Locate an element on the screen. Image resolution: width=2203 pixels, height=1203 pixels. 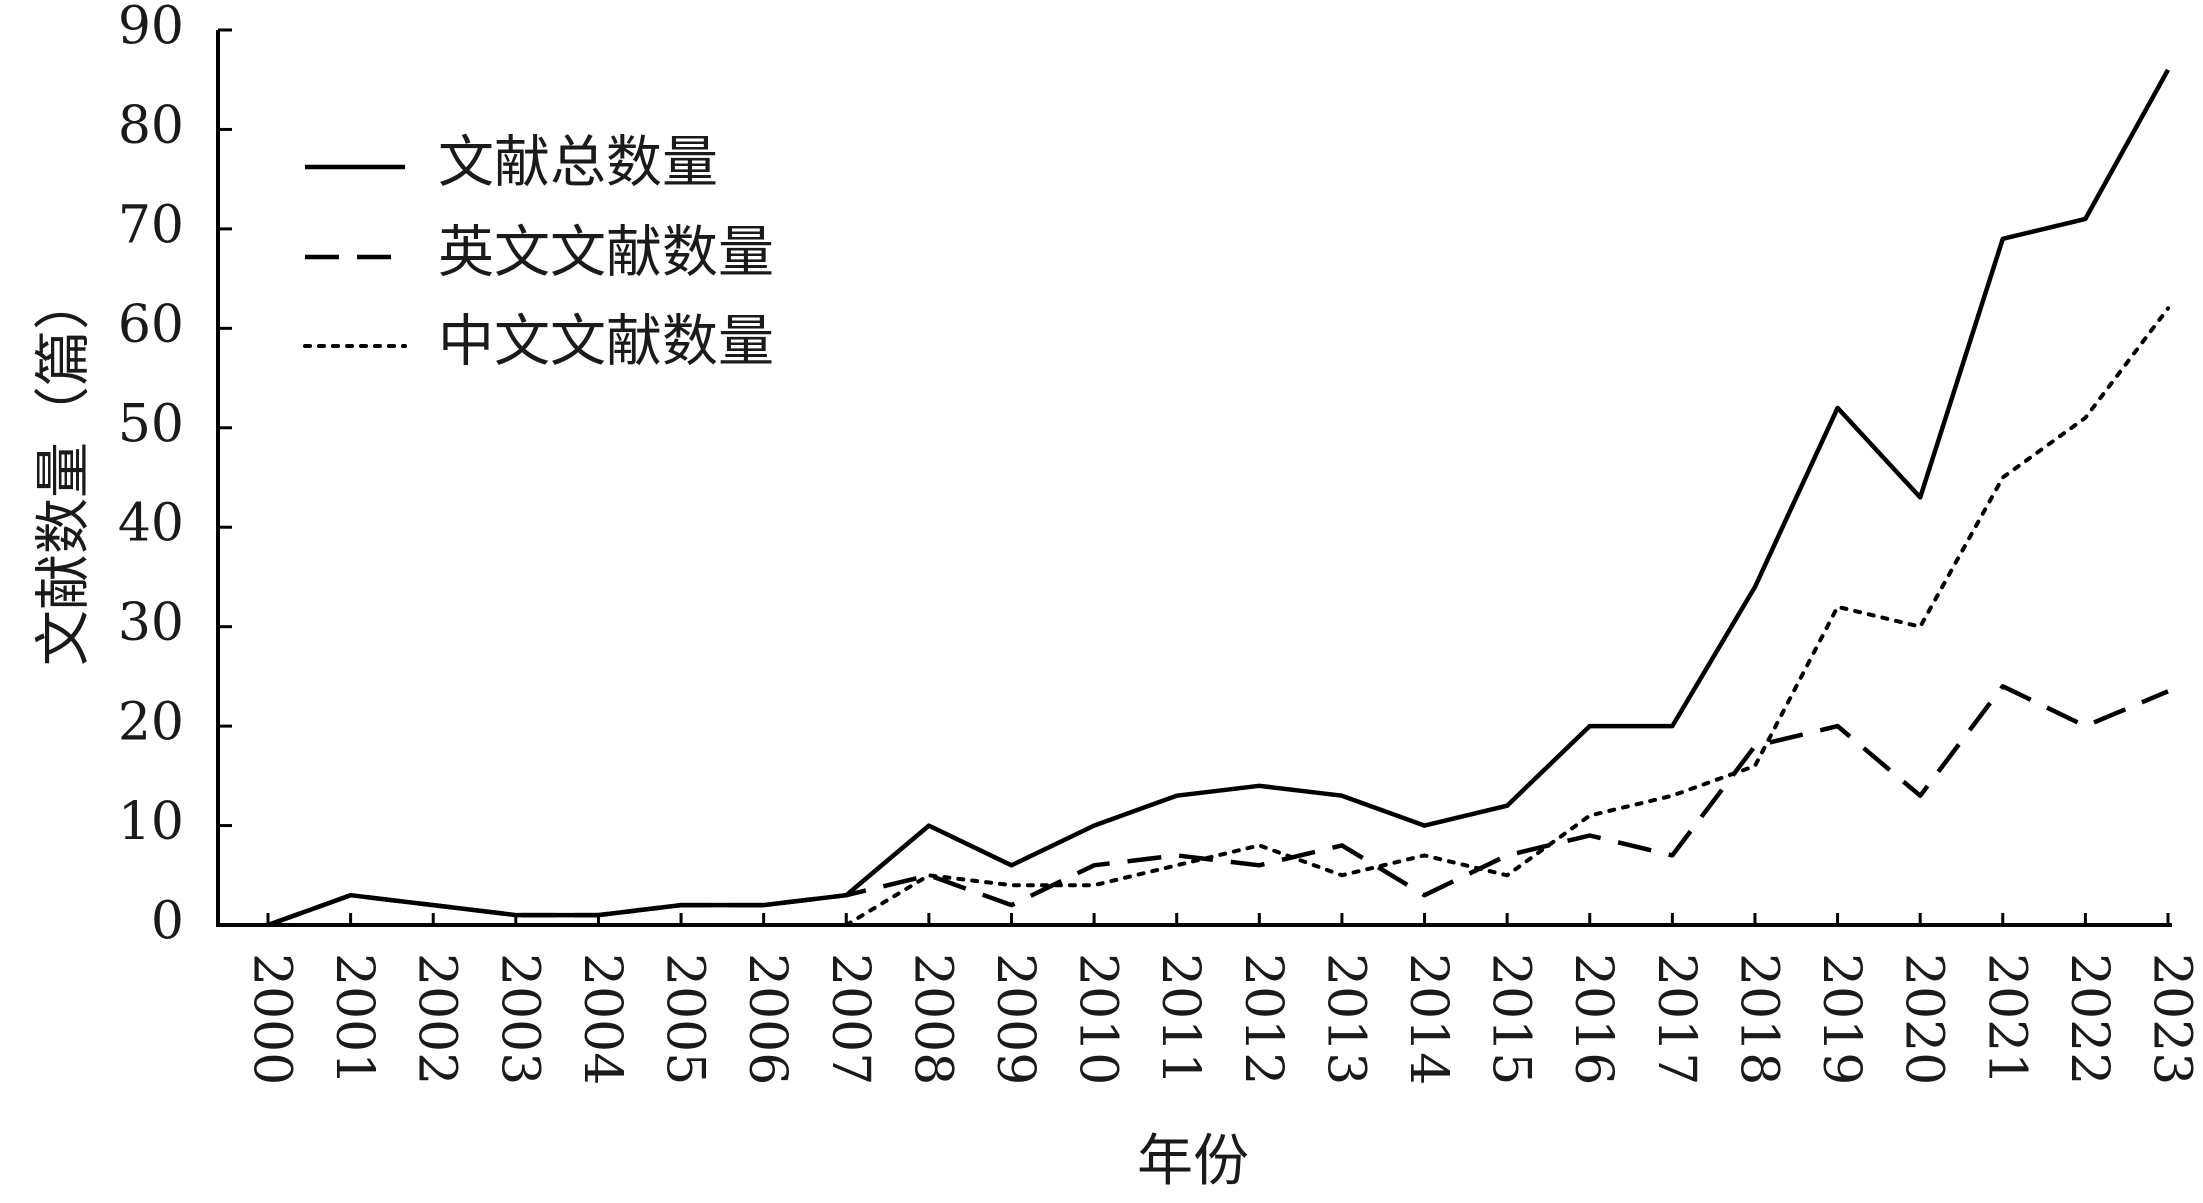
x-tick-label: 2005 is located at coordinates (685, 1019).